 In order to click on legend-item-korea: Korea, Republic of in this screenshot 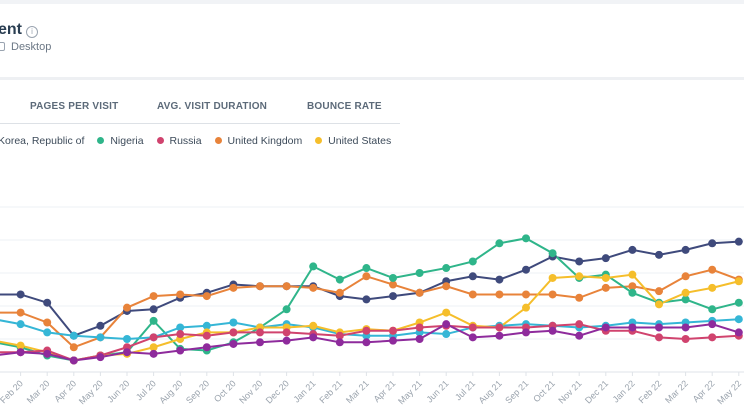, I will do `click(42, 141)`.